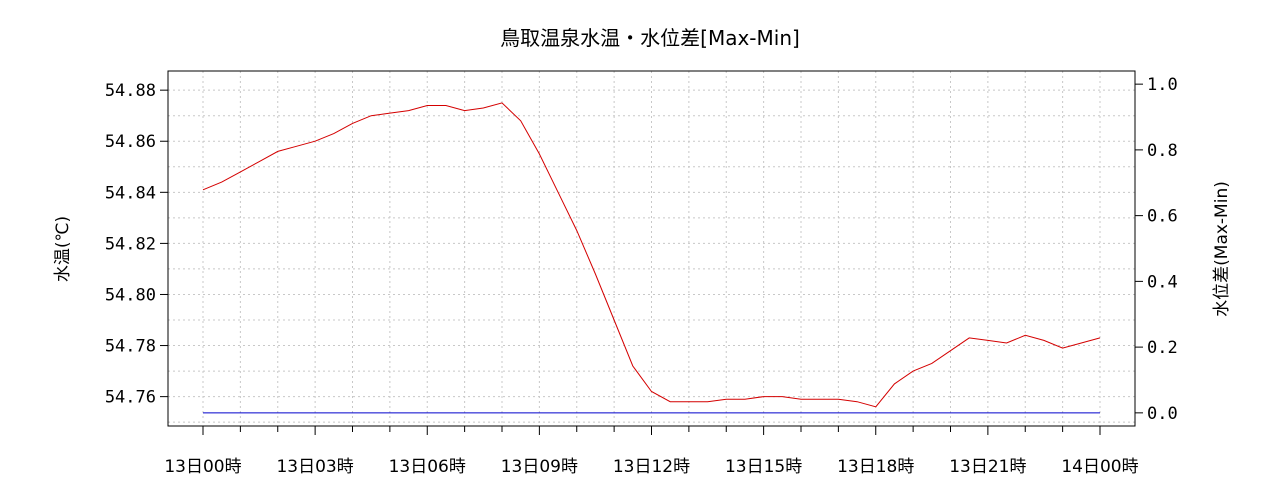 Image resolution: width=1280 pixels, height=500 pixels. Describe the element at coordinates (427, 467) in the screenshot. I see `x-tick-label: 13日06時` at that location.